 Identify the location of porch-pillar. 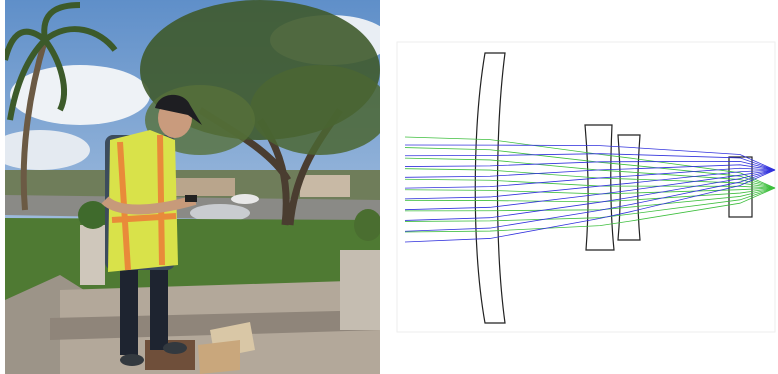
(360, 290).